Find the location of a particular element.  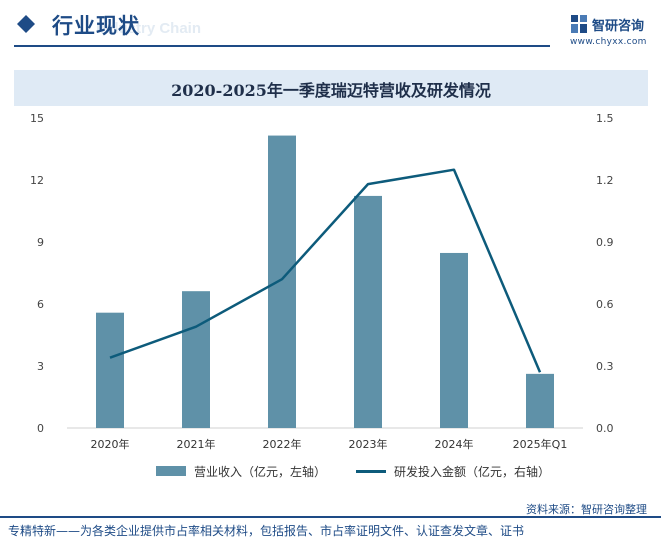

chart-title-band: 2020-2025年一季度瑞迈特营收及研发情况 is located at coordinates (331, 88).